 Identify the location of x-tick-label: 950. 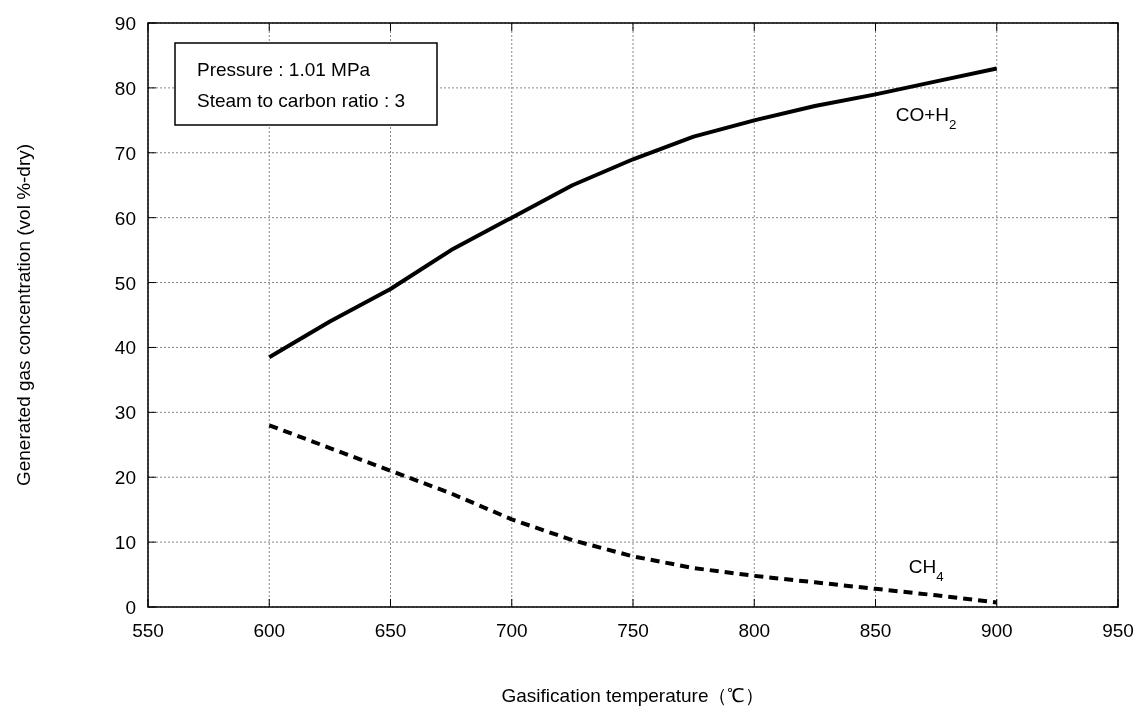
(1118, 630).